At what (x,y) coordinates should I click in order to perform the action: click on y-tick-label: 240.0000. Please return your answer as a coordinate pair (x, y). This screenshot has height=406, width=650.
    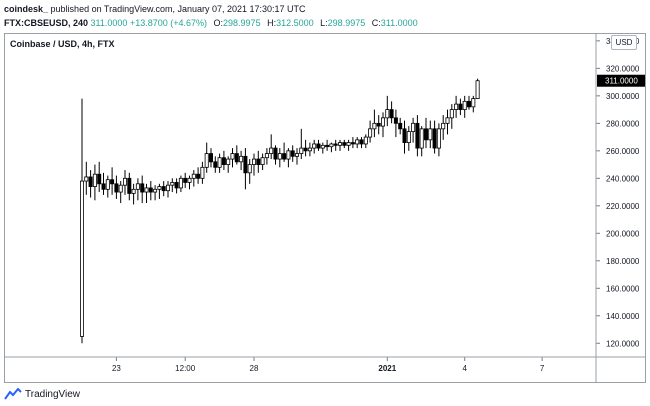
    Looking at the image, I should click on (623, 178).